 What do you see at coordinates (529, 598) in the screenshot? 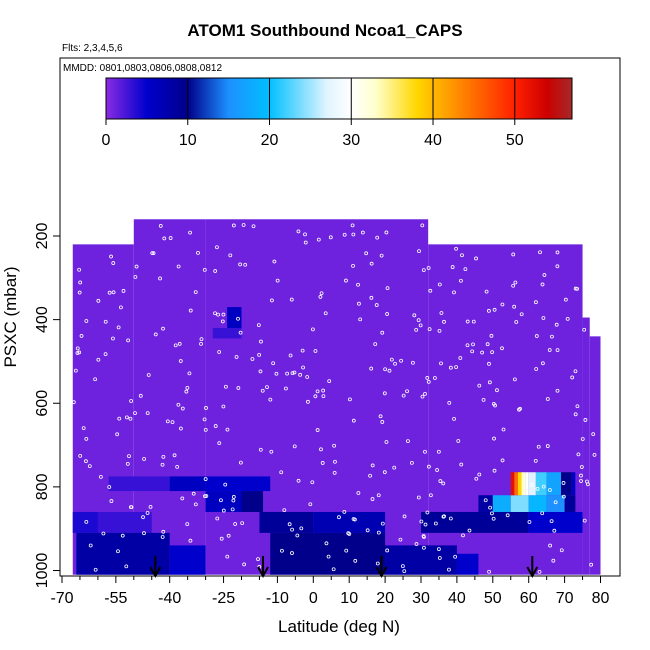
I see `x-tick-label: 60` at bounding box center [529, 598].